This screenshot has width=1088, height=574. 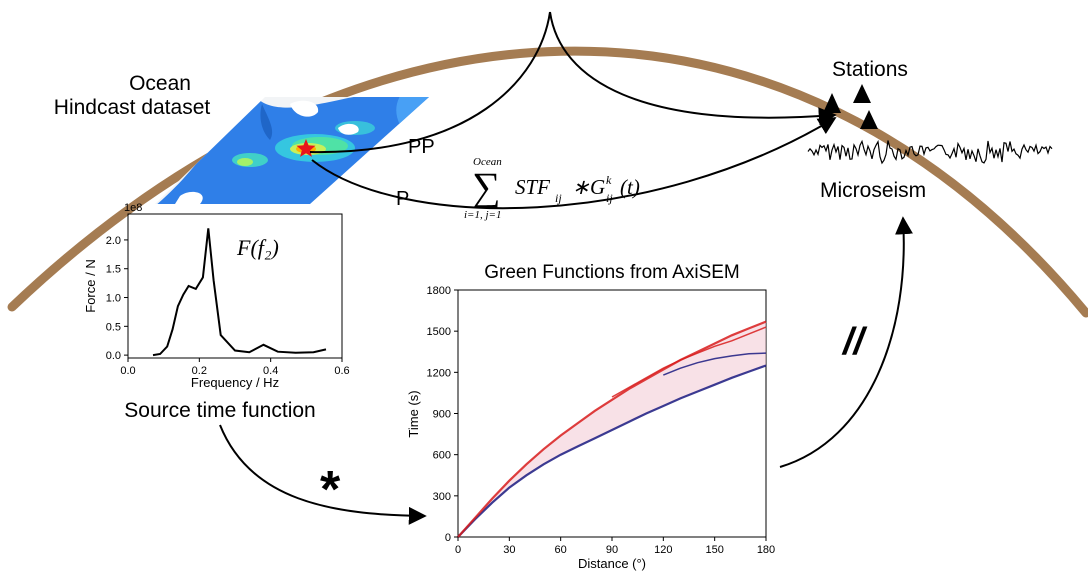 I want to click on stf-caption: Source time function, so click(x=219, y=410).